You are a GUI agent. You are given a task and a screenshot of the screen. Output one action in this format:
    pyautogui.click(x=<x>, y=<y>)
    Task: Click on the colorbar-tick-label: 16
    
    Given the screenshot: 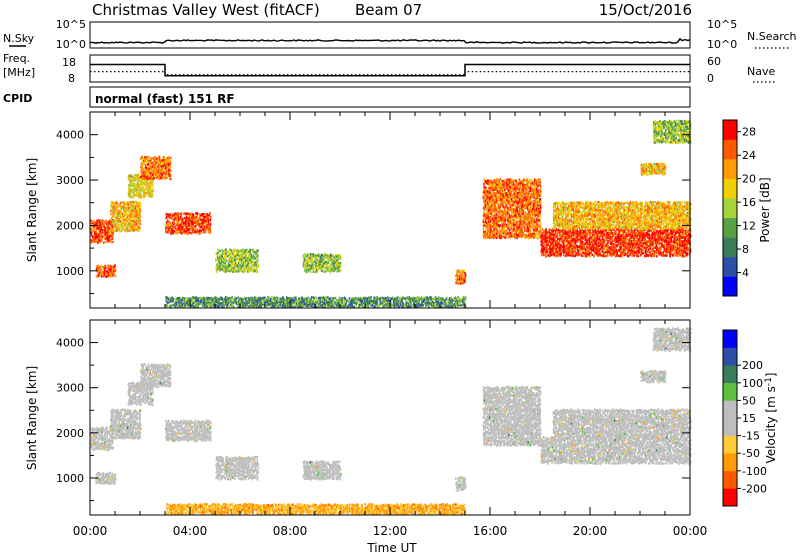 What is the action you would take?
    pyautogui.click(x=749, y=202)
    